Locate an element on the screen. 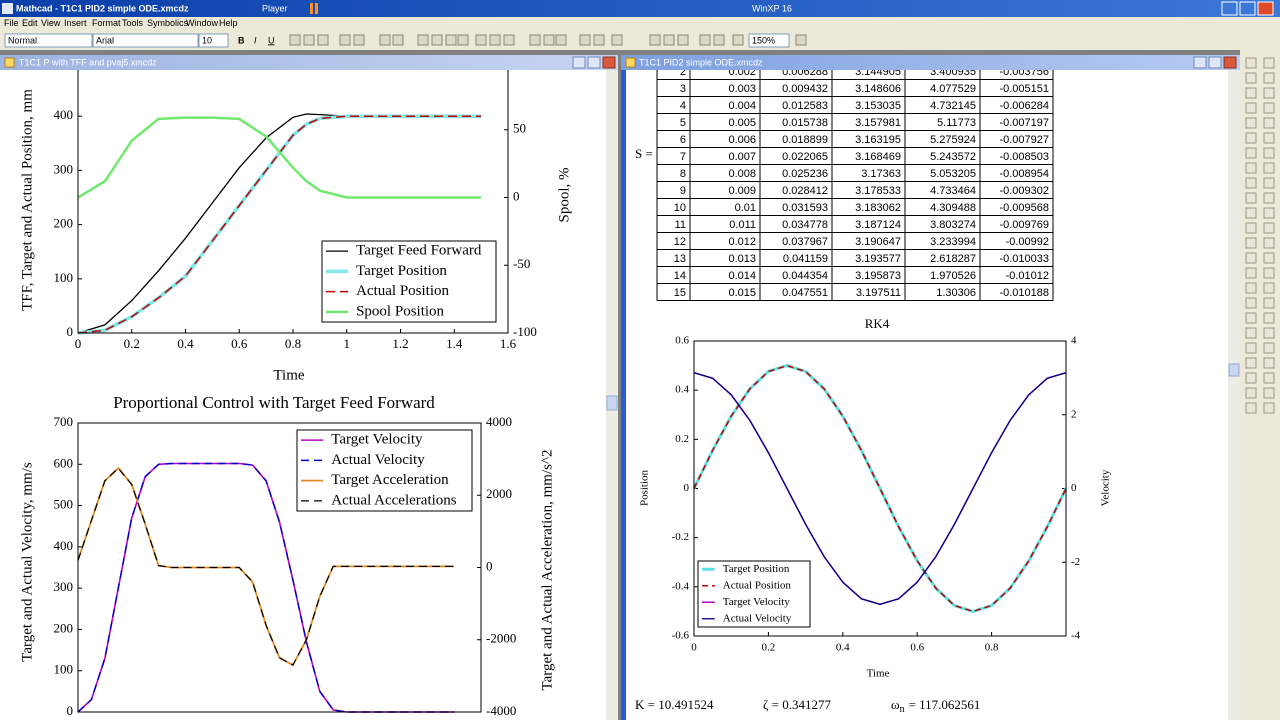 The height and width of the screenshot is (720, 1280). app-minimize is located at coordinates (1229, 8).